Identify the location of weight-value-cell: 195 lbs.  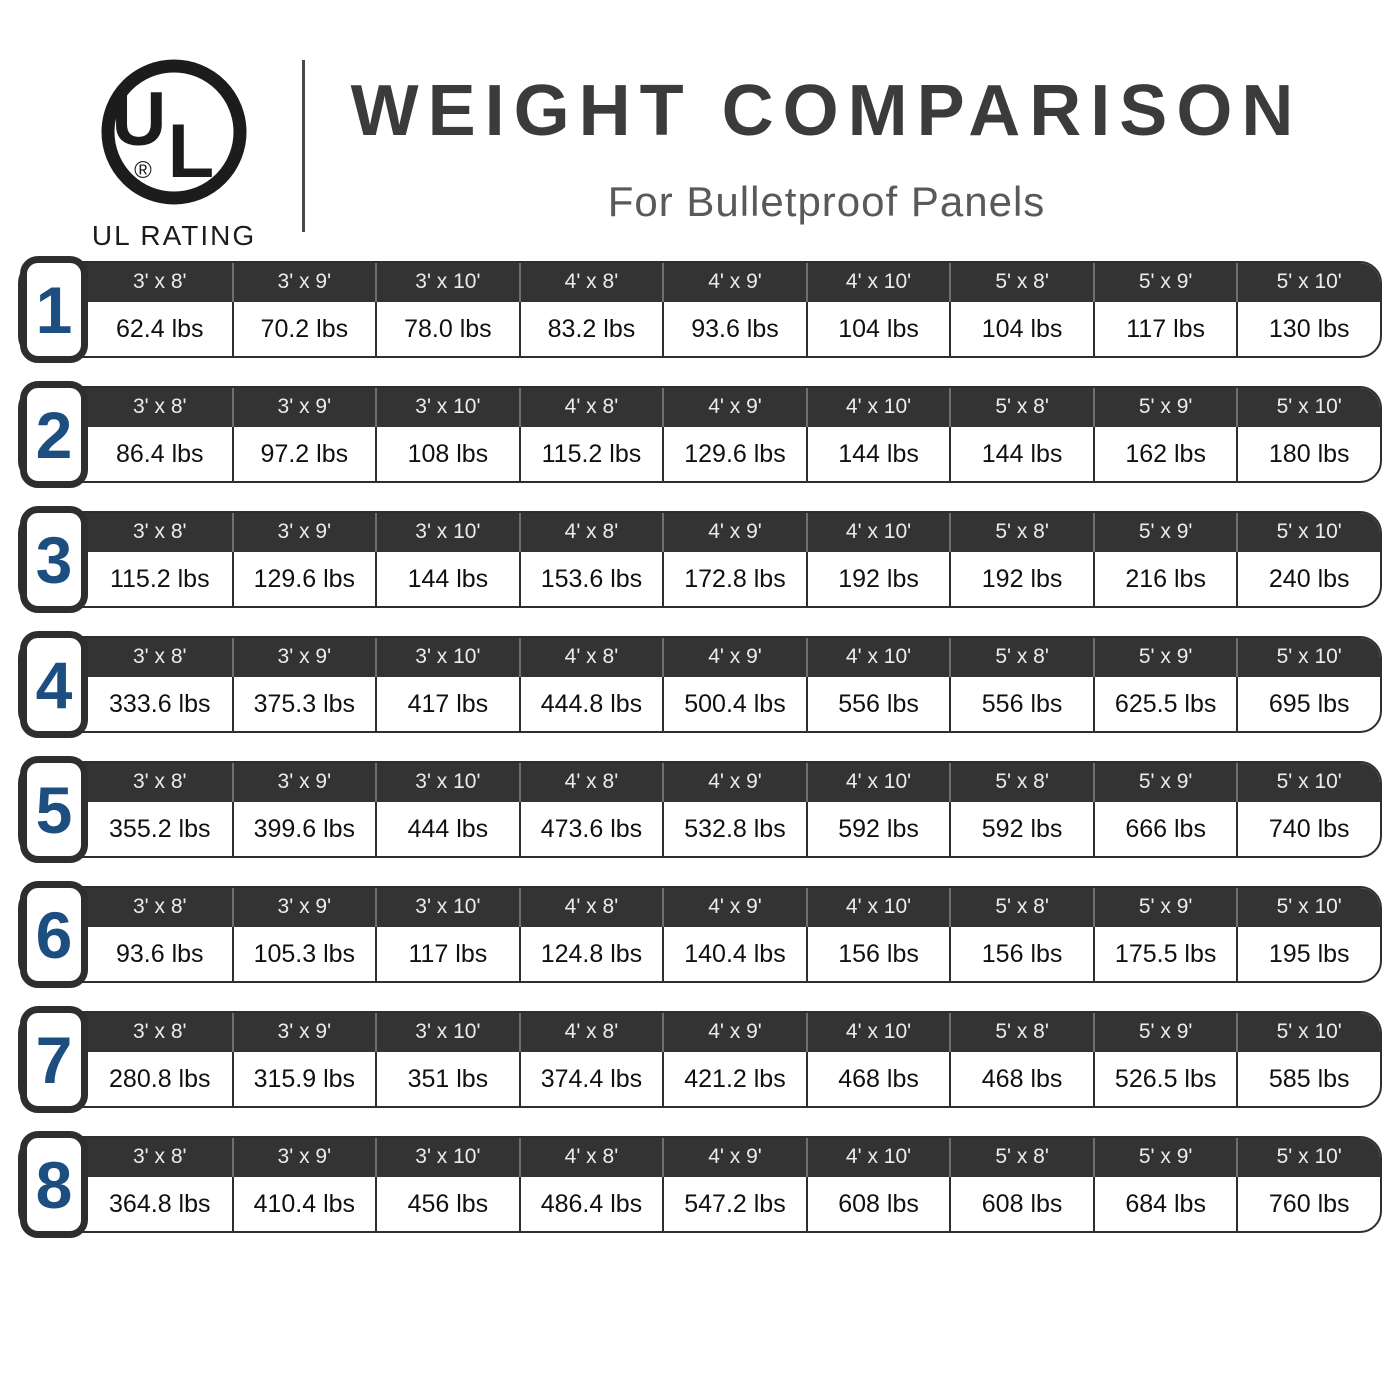
(1308, 954).